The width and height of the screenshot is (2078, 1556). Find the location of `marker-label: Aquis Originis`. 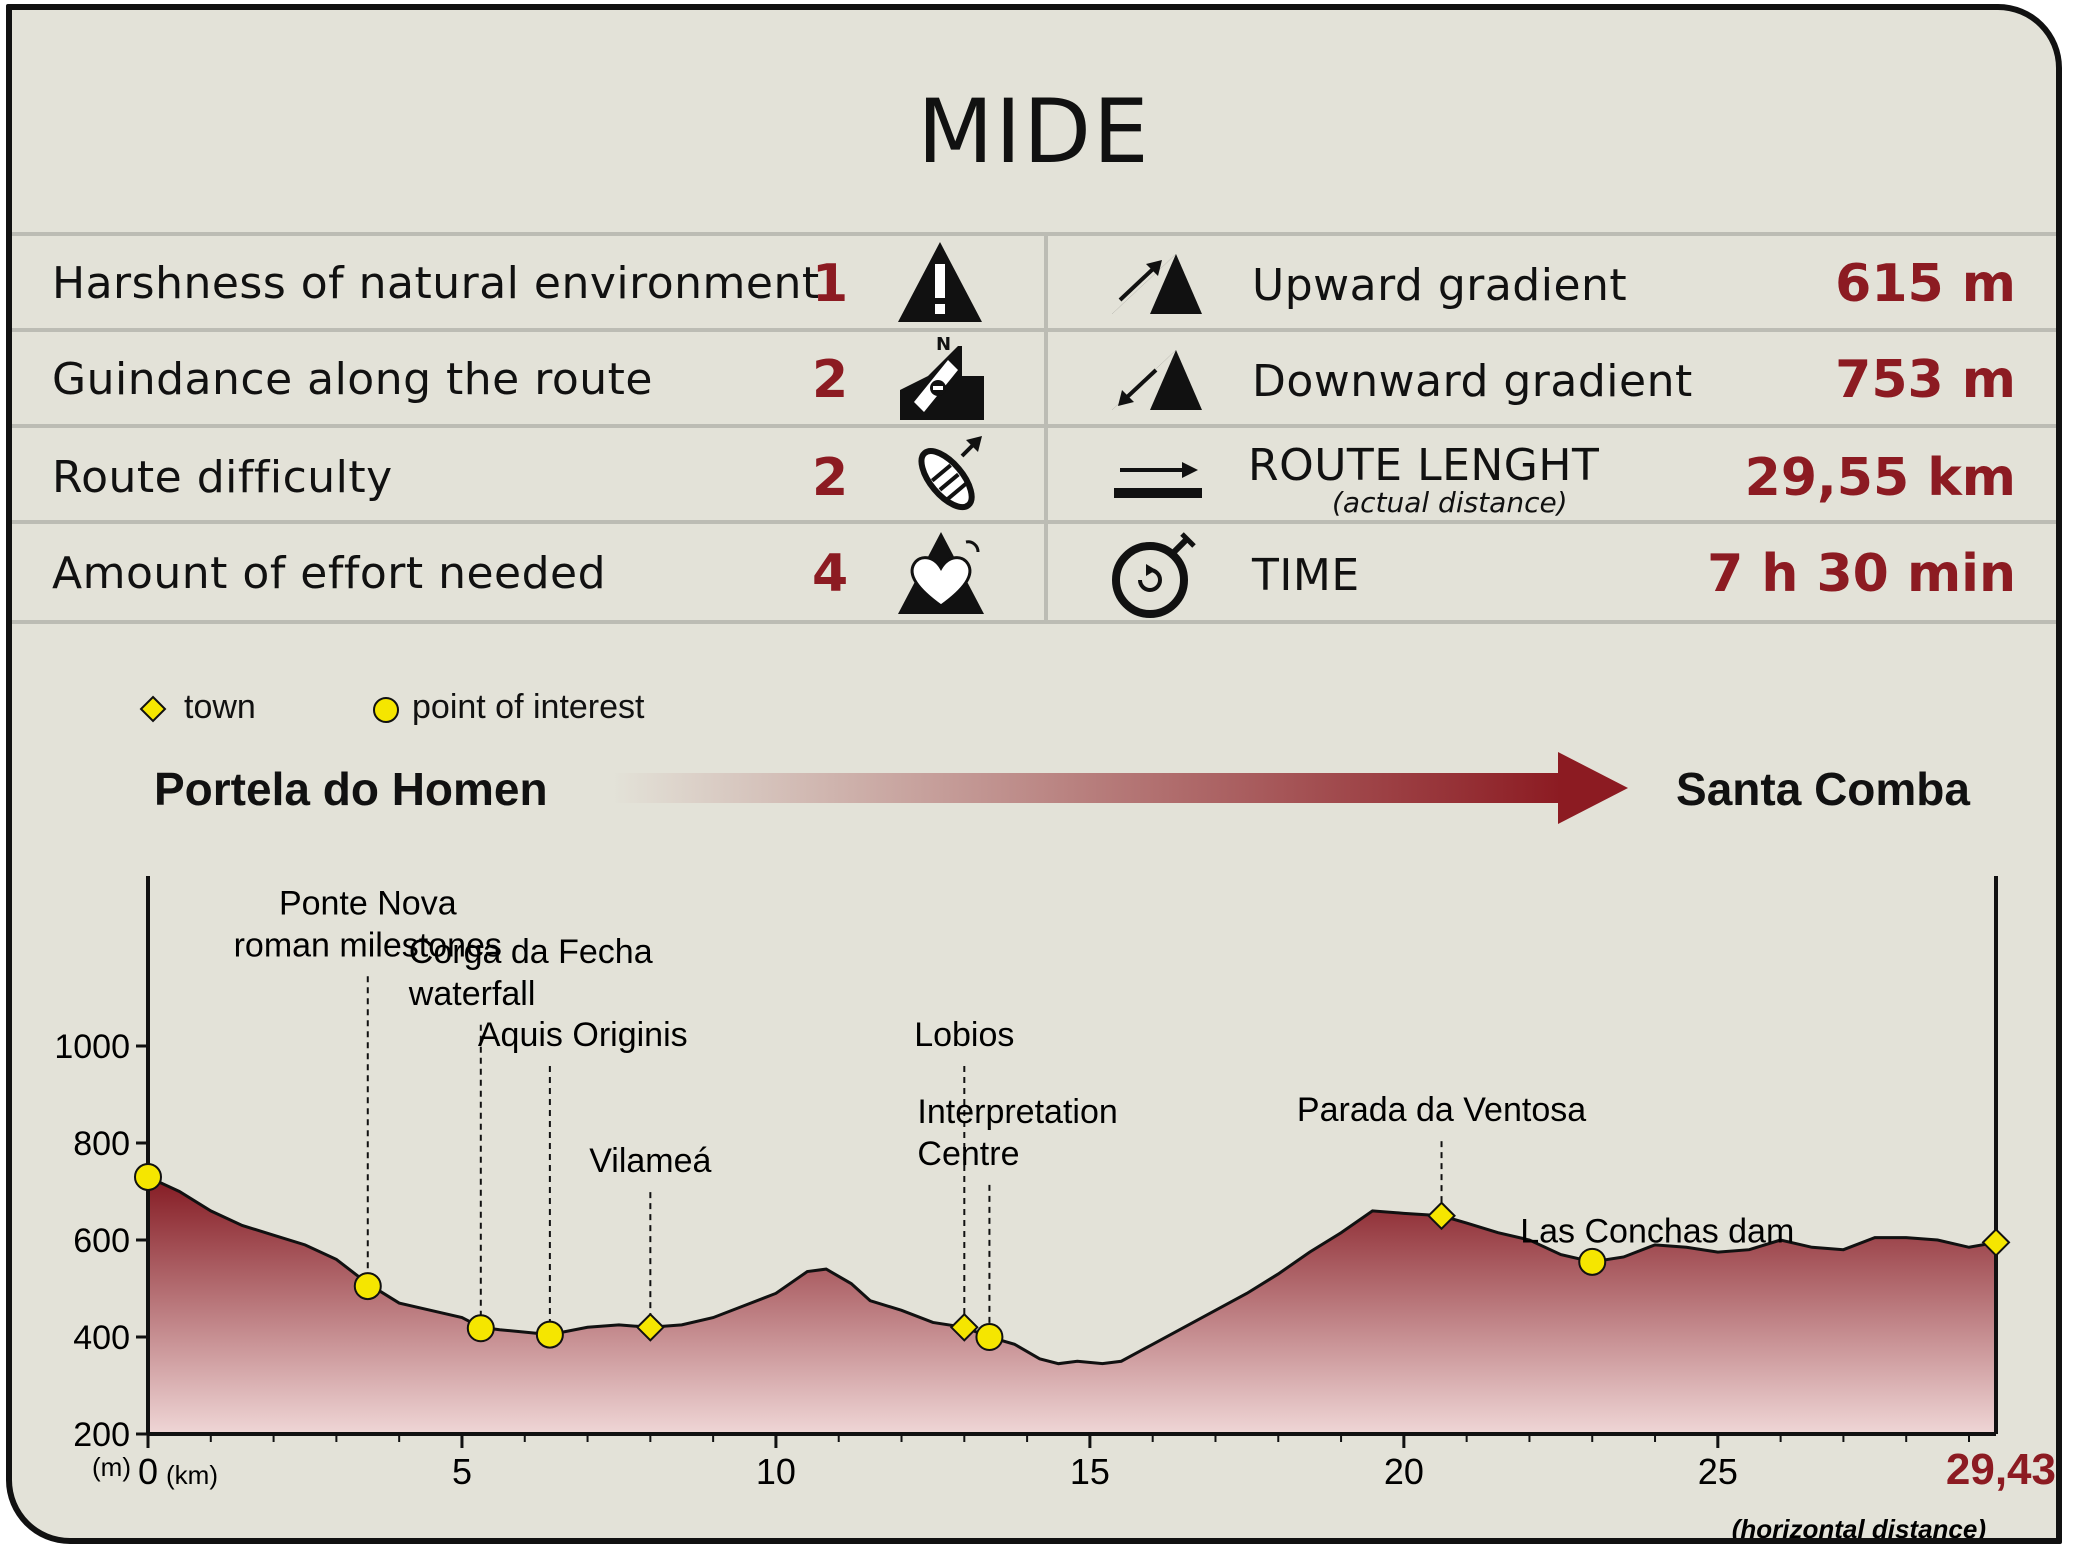

marker-label: Aquis Originis is located at coordinates (583, 1035).